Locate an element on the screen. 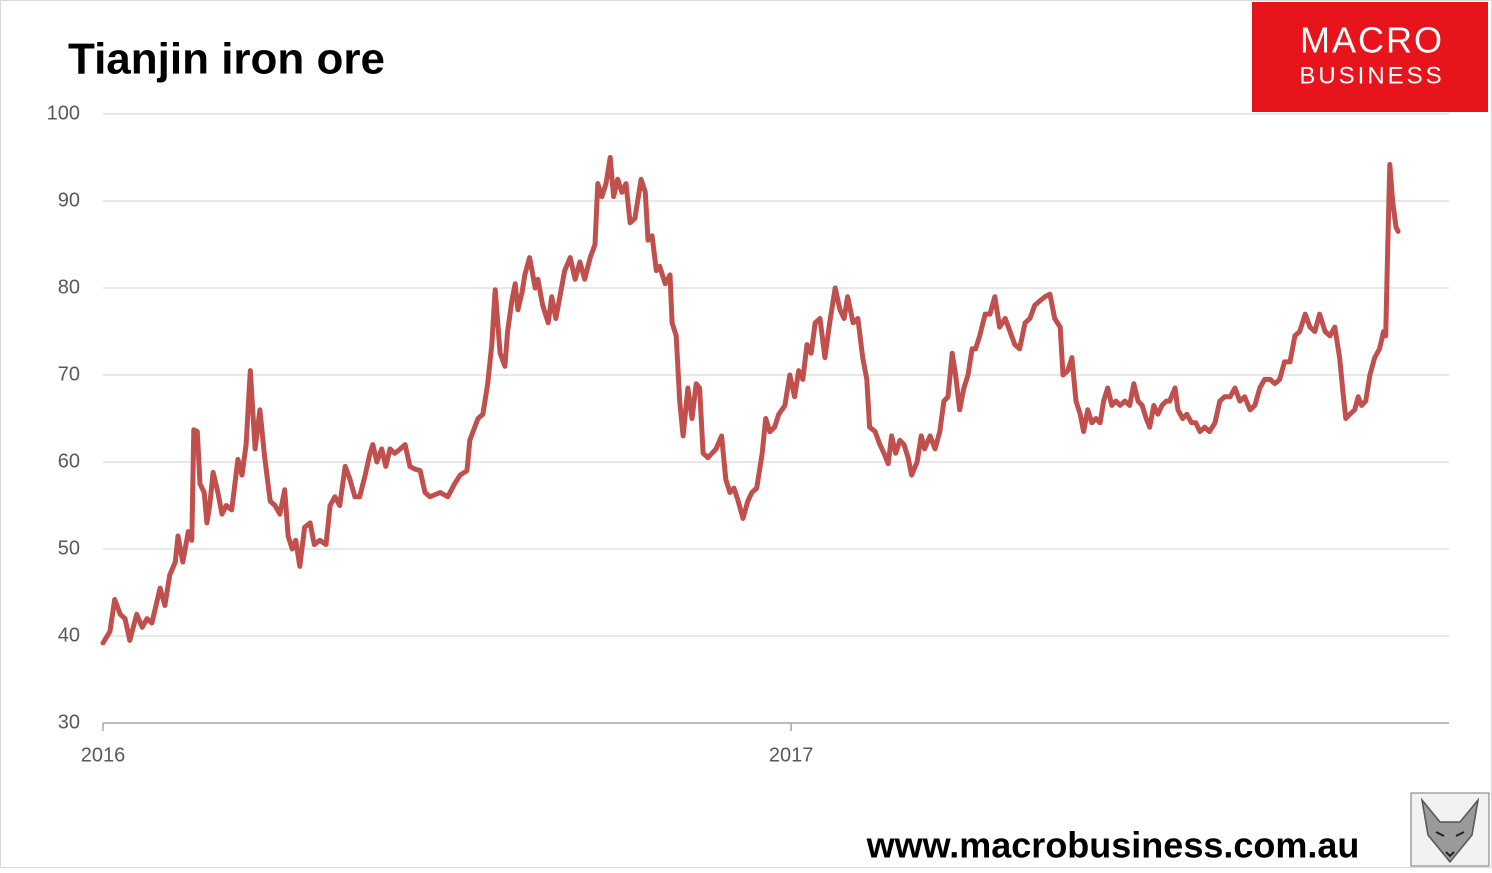 This screenshot has width=1492, height=873. chart-title: Tianjin iron ore is located at coordinates (226, 59).